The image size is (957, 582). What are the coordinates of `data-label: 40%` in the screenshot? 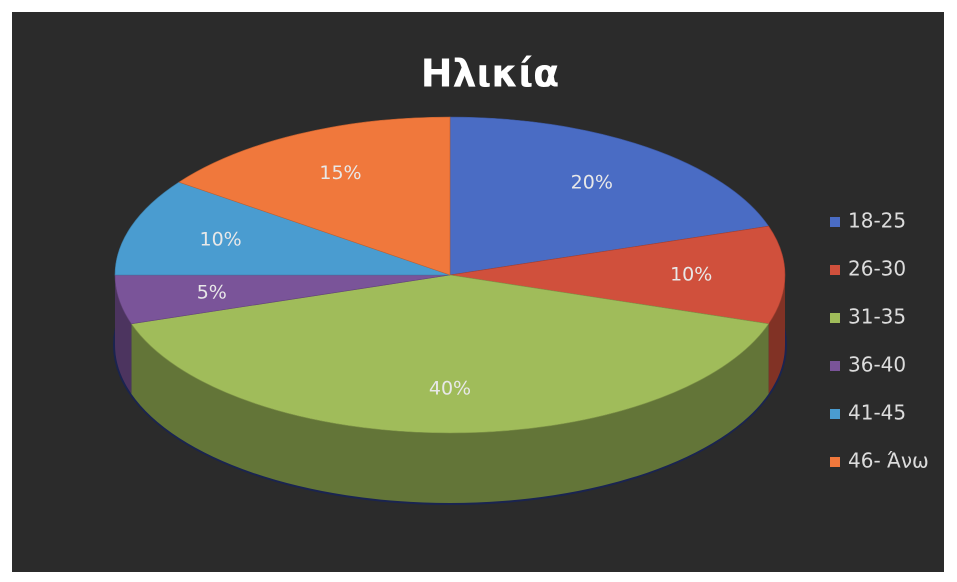 It's located at (450, 388).